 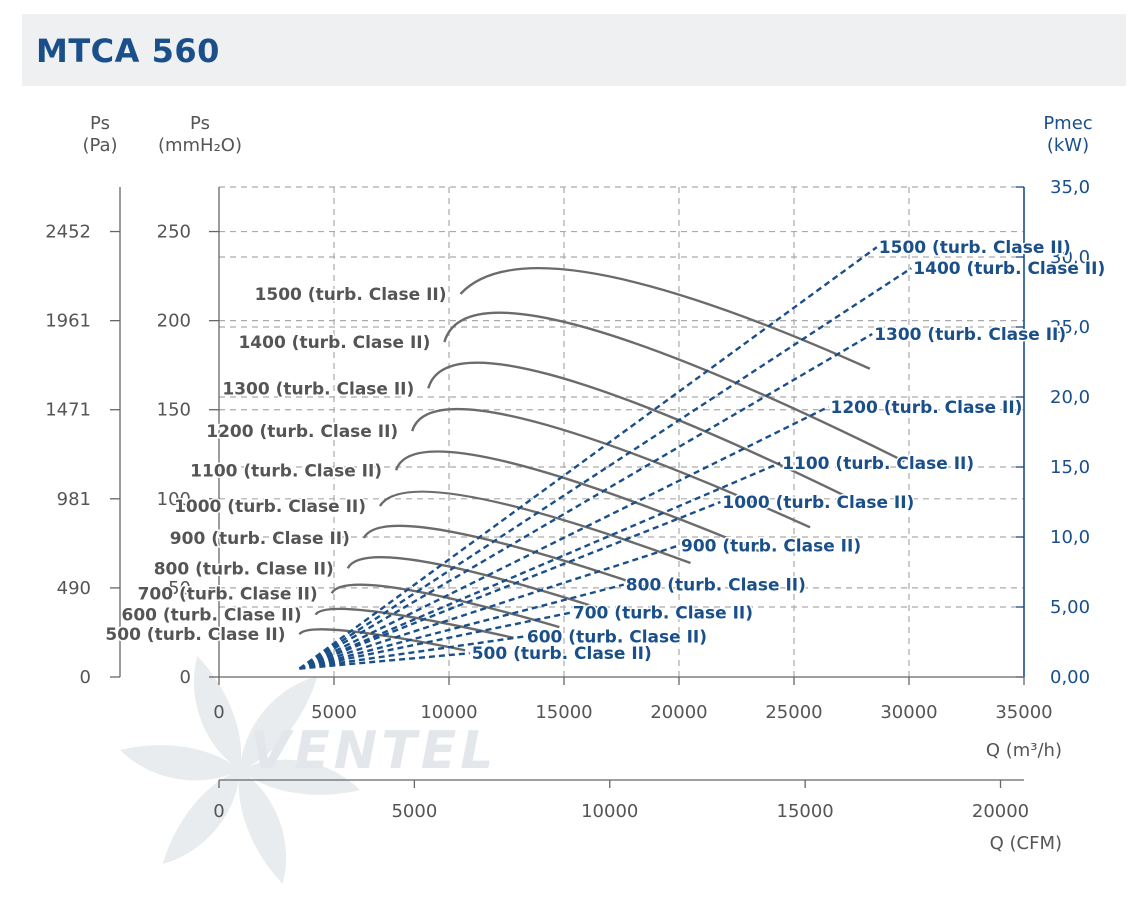 What do you see at coordinates (74, 588) in the screenshot?
I see `pa-tick-label: 490` at bounding box center [74, 588].